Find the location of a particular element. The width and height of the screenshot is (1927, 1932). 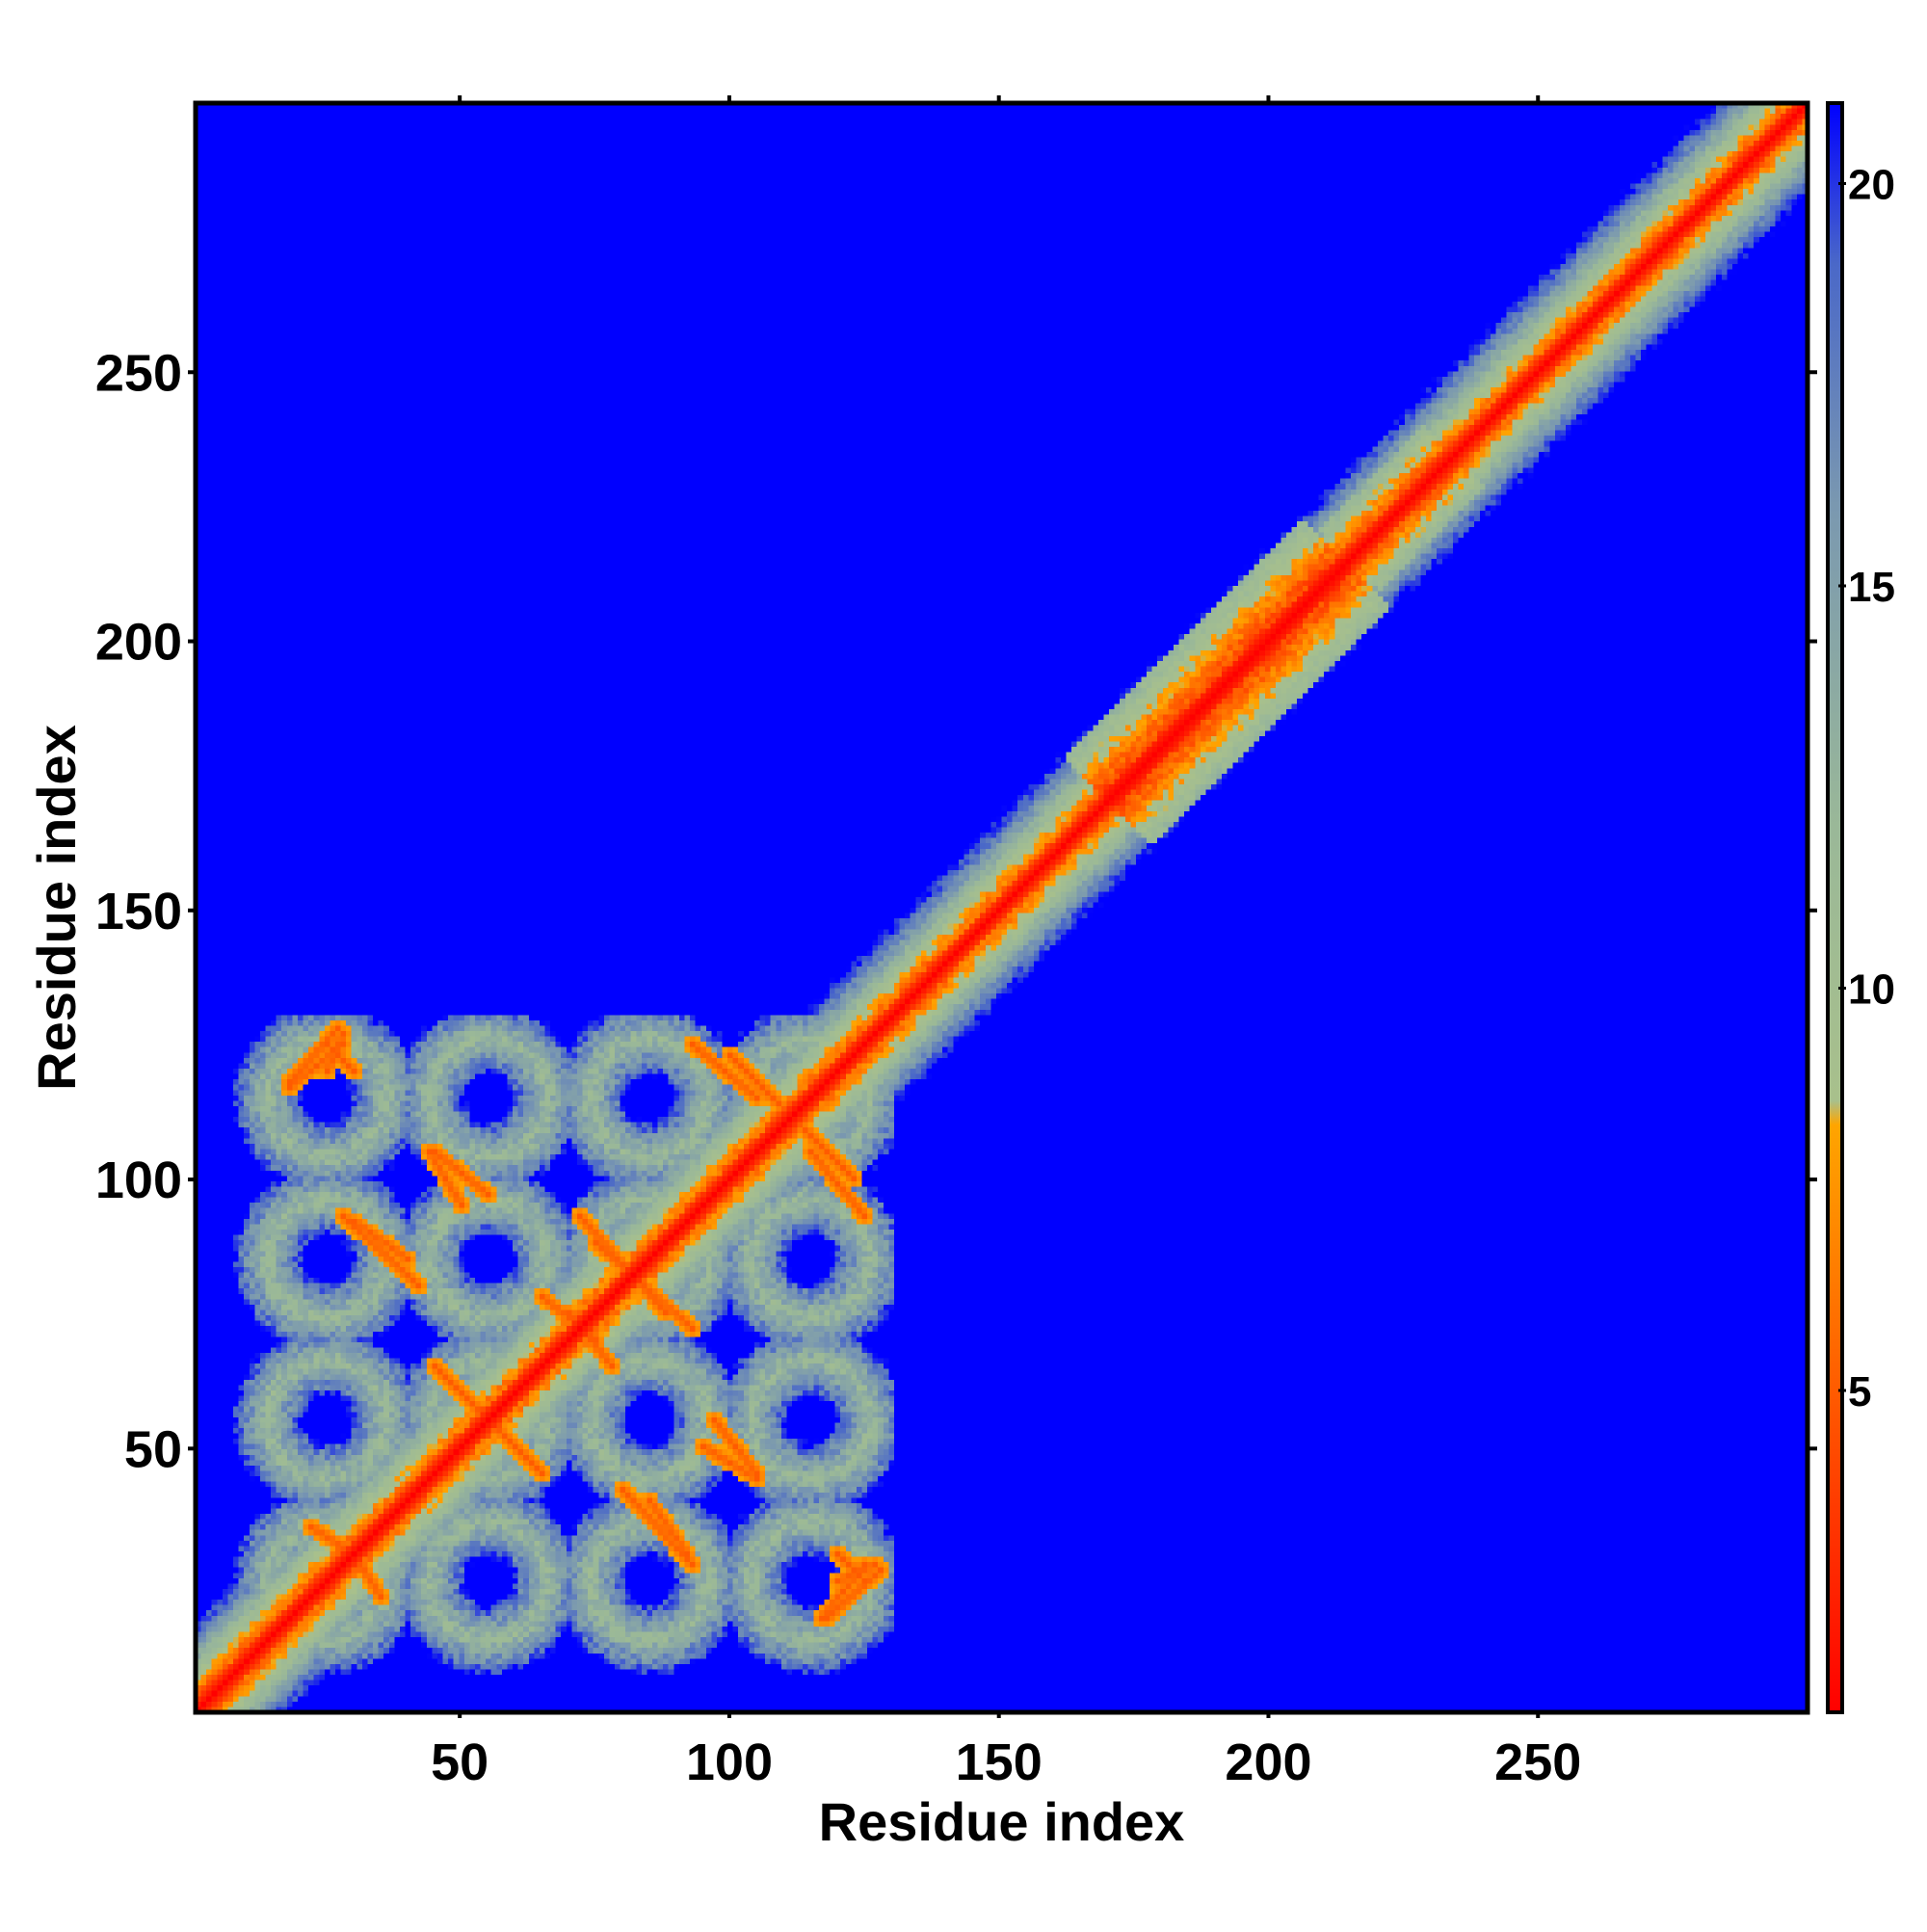

x-tick-label: 250 is located at coordinates (1537, 1762).